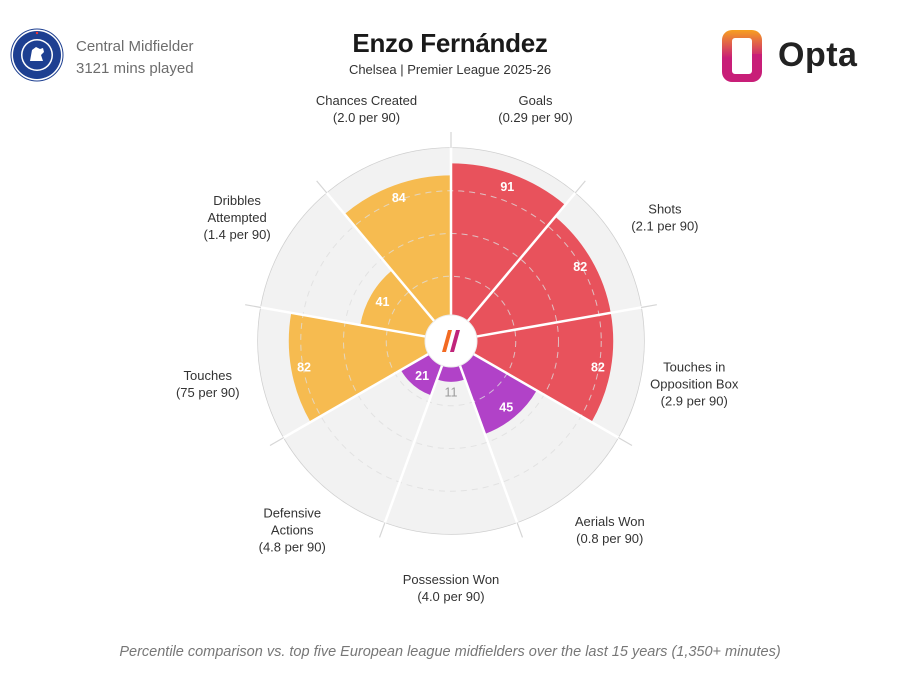 Image resolution: width=900 pixels, height=675 pixels. Describe the element at coordinates (609, 538) in the screenshot. I see `category-label: (0.8 per 90)` at that location.